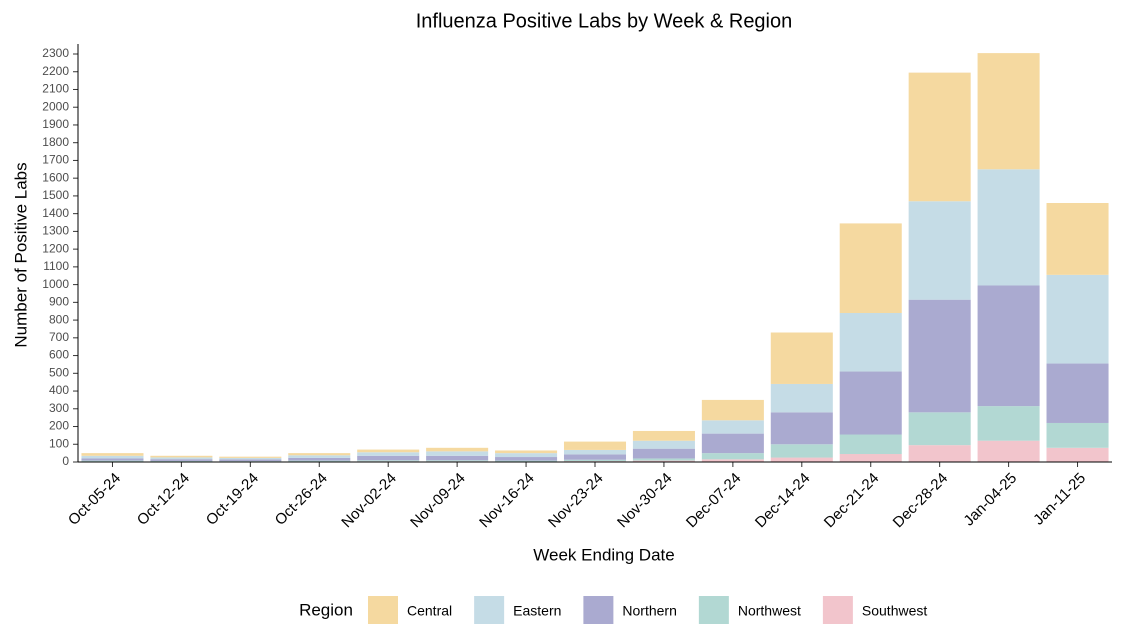 This screenshot has width=1123, height=624. What do you see at coordinates (769, 611) in the screenshot?
I see `legend-label: Northwest` at bounding box center [769, 611].